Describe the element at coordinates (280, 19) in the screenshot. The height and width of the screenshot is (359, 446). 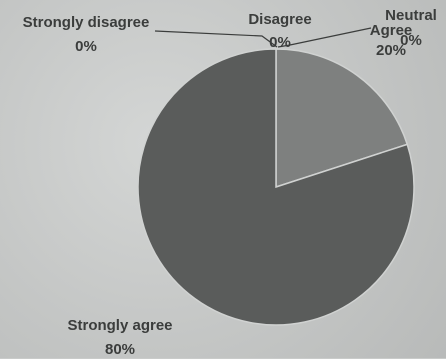
I see `category-label: Disagree` at that location.